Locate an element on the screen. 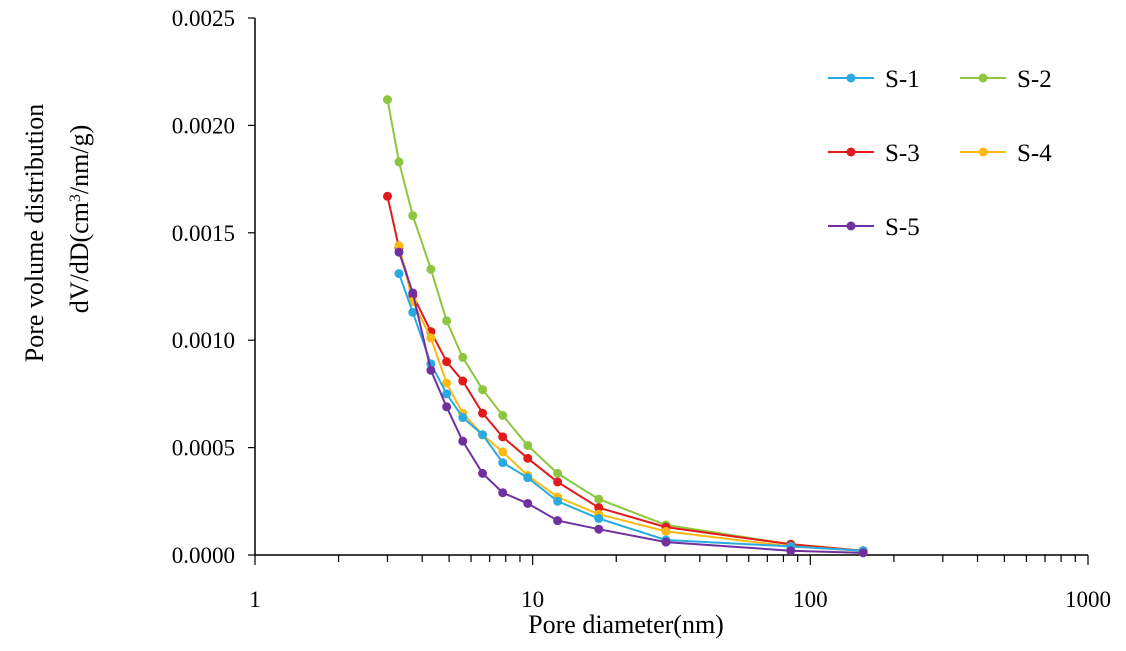 Image resolution: width=1126 pixels, height=651 pixels. y-tick-label: 0.0005 is located at coordinates (203, 448).